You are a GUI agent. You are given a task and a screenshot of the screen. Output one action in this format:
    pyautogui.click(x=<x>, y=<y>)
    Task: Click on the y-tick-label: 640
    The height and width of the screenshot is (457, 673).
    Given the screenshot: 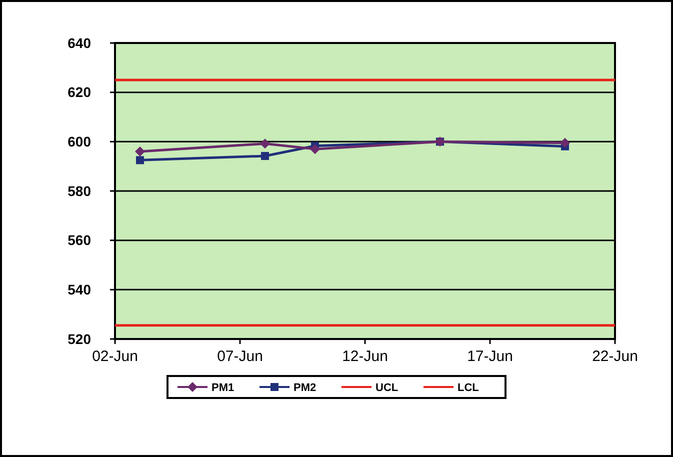 What is the action you would take?
    pyautogui.click(x=80, y=42)
    